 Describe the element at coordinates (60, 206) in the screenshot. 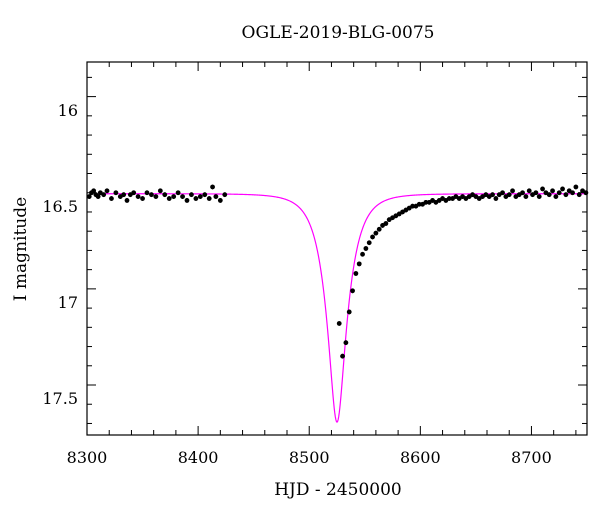

I see `y-tick-label: 16.5` at that location.